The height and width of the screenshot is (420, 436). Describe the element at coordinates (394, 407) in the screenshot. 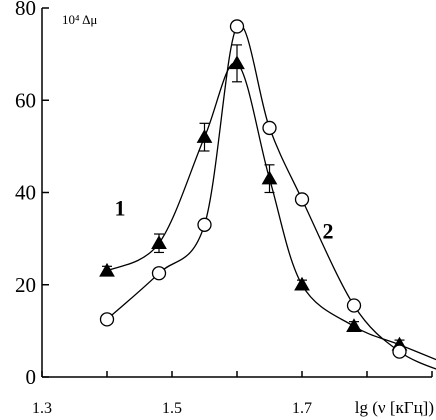

I see `x-axis-label: lg (ν [кГц])` at that location.